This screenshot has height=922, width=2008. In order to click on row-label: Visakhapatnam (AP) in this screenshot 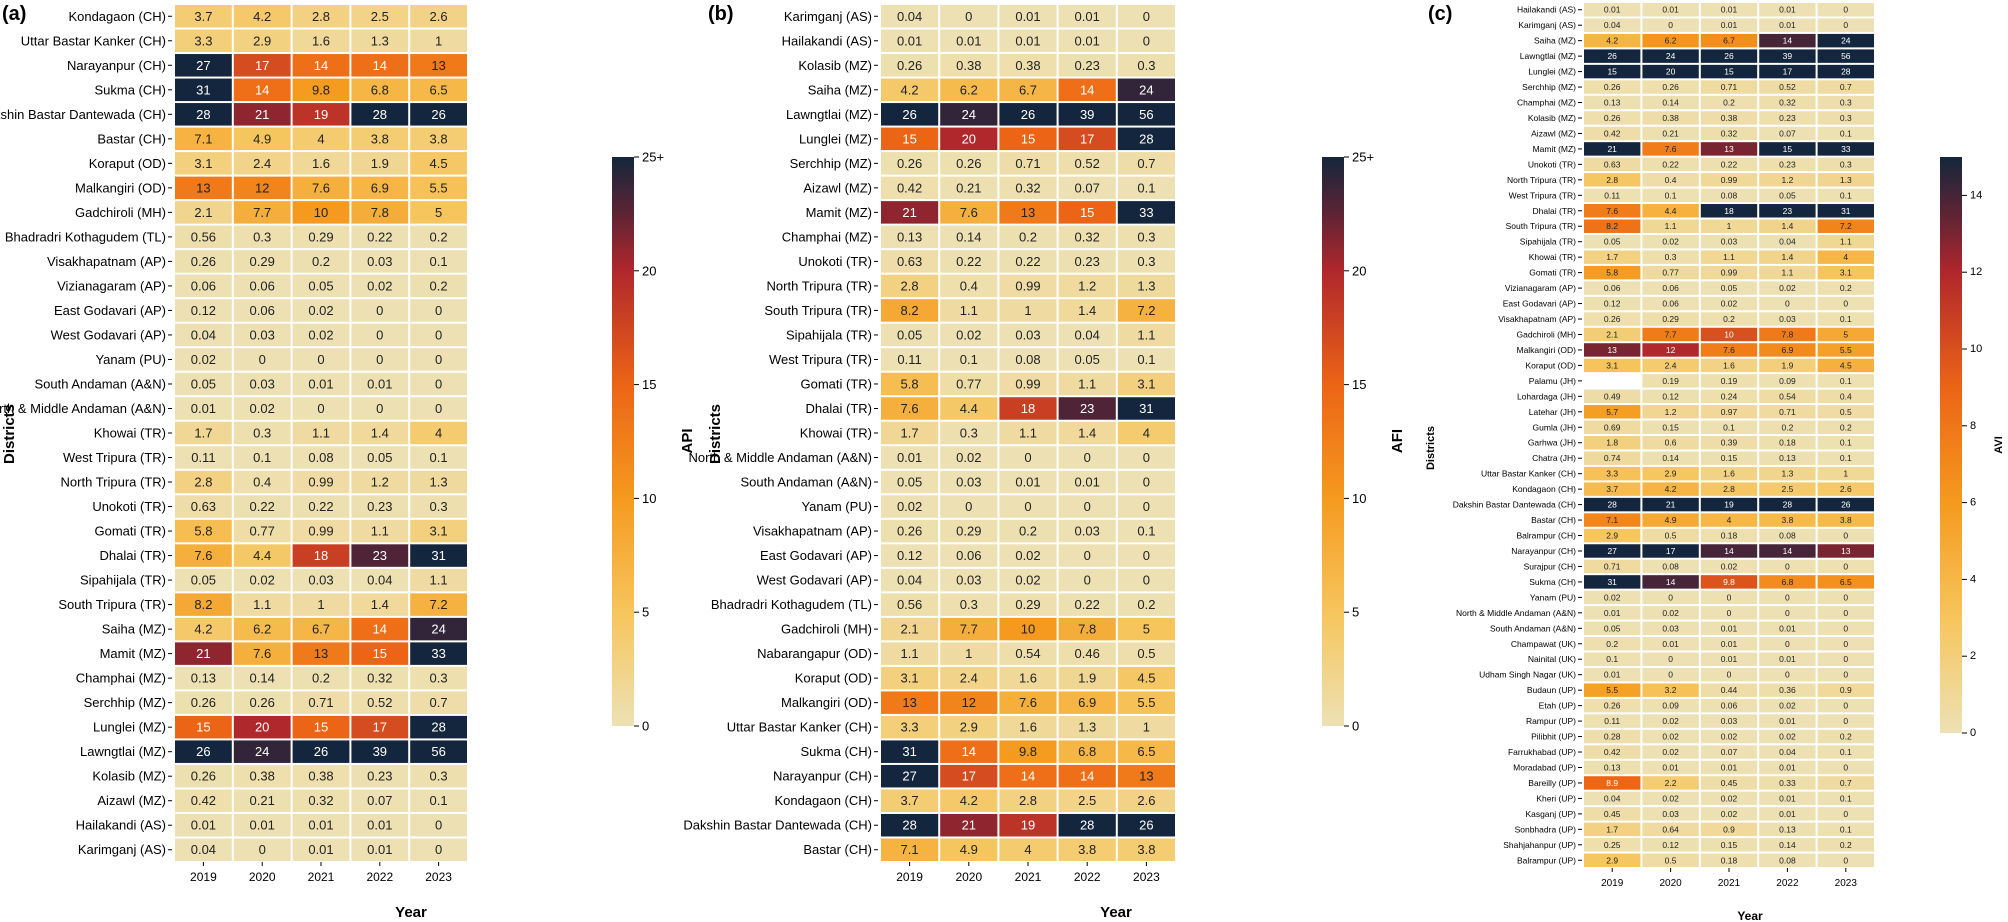, I will do `click(1537, 319)`.